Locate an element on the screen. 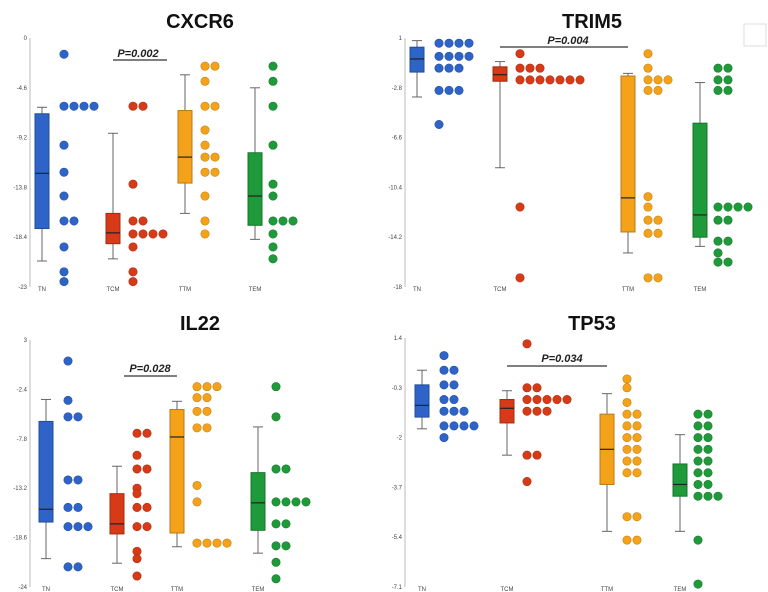  y-tick-label: -18 is located at coordinates (397, 288).